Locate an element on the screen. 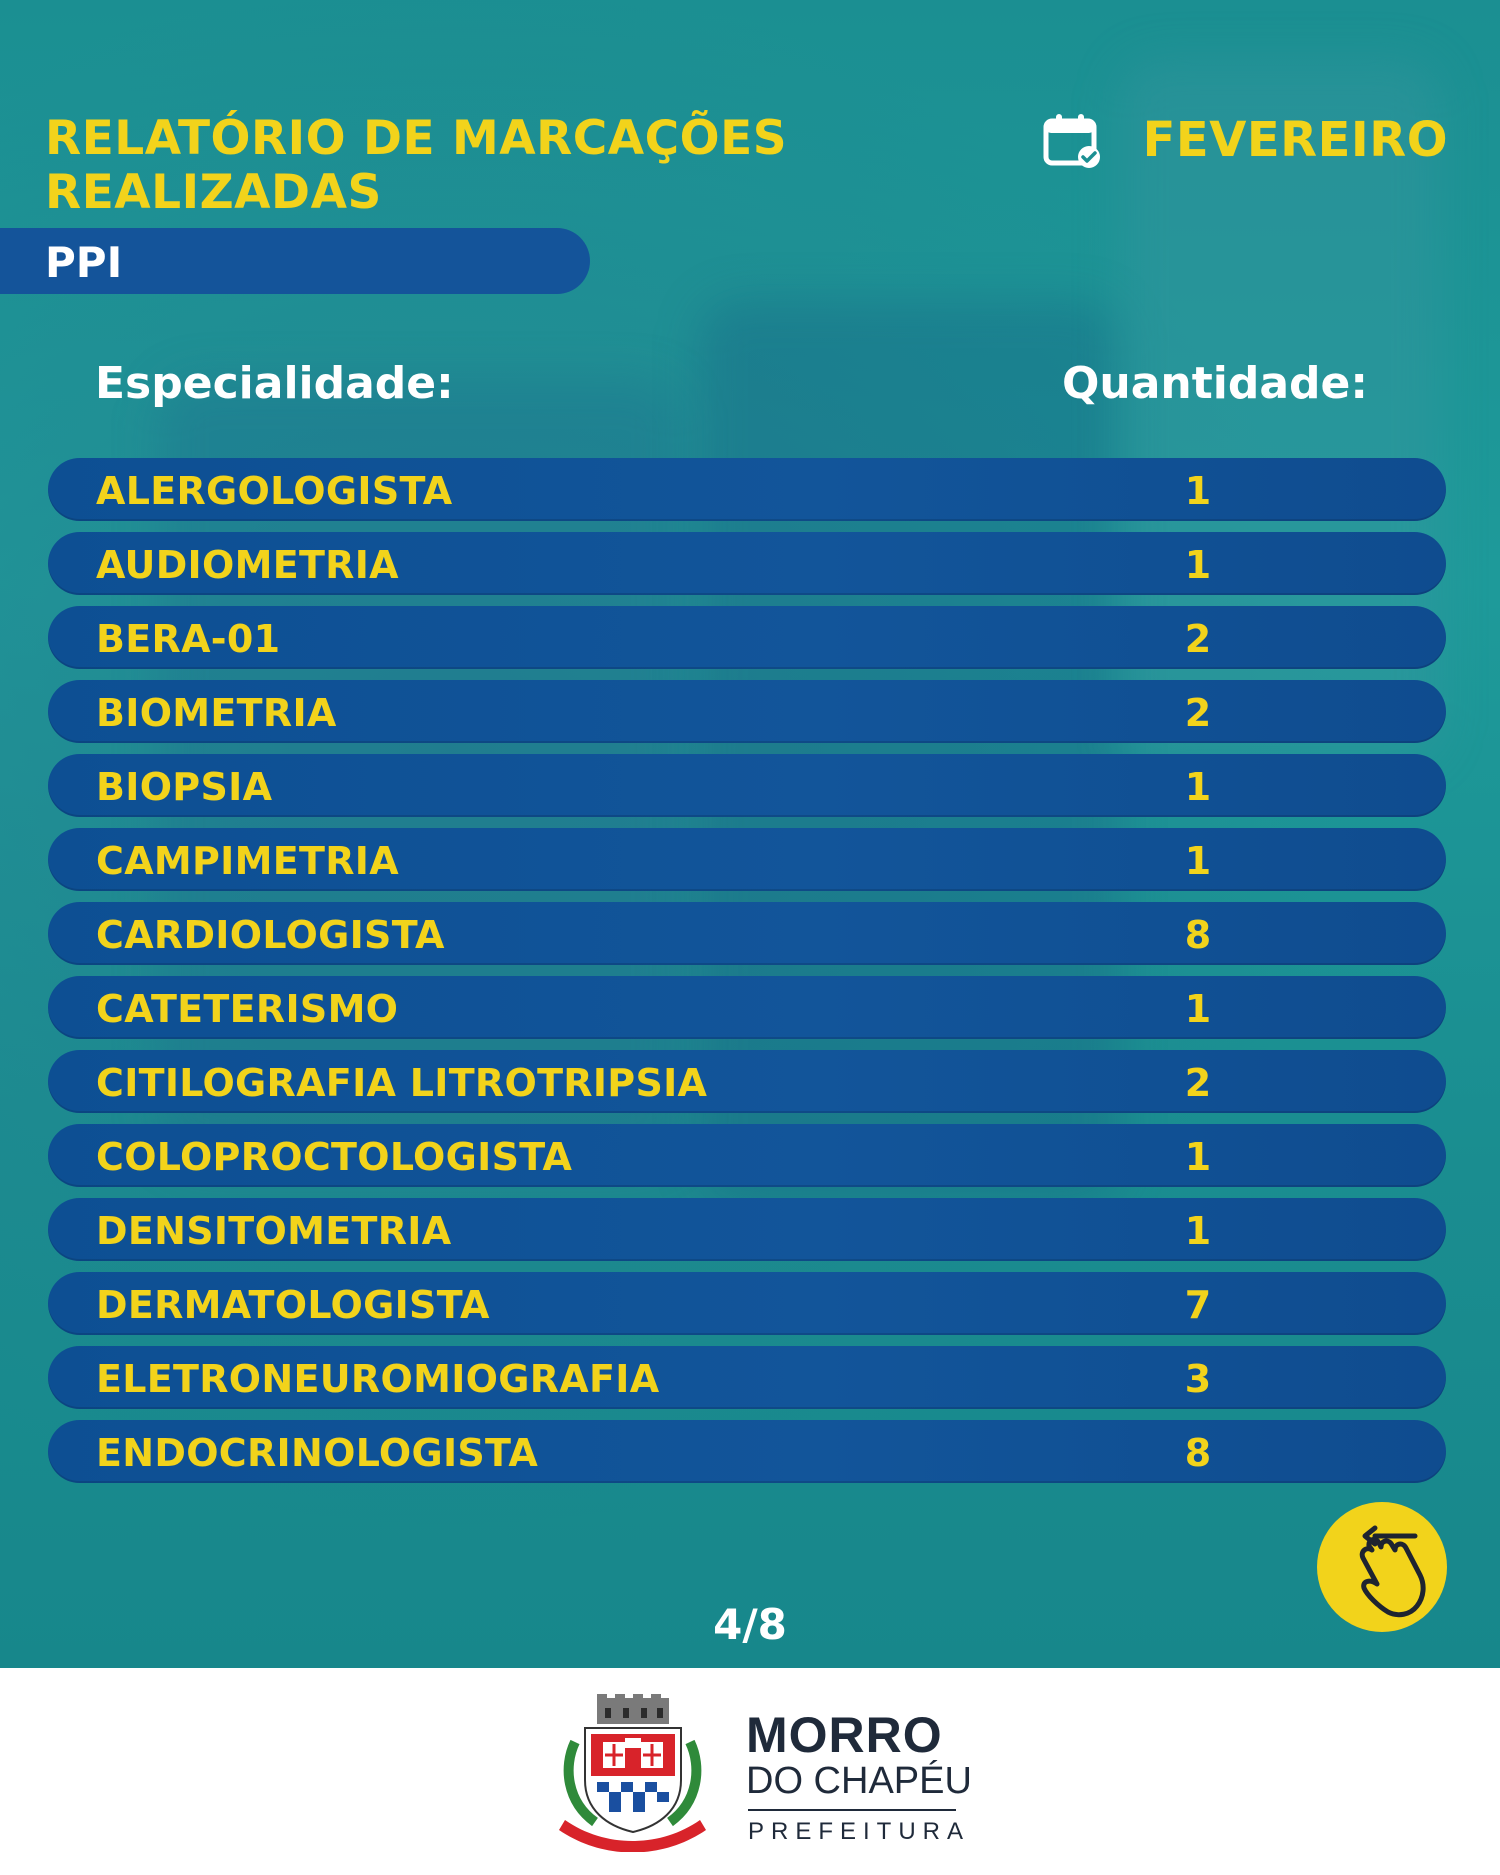 The height and width of the screenshot is (1875, 1500). municipal-crest-icon is located at coordinates (632, 1773).